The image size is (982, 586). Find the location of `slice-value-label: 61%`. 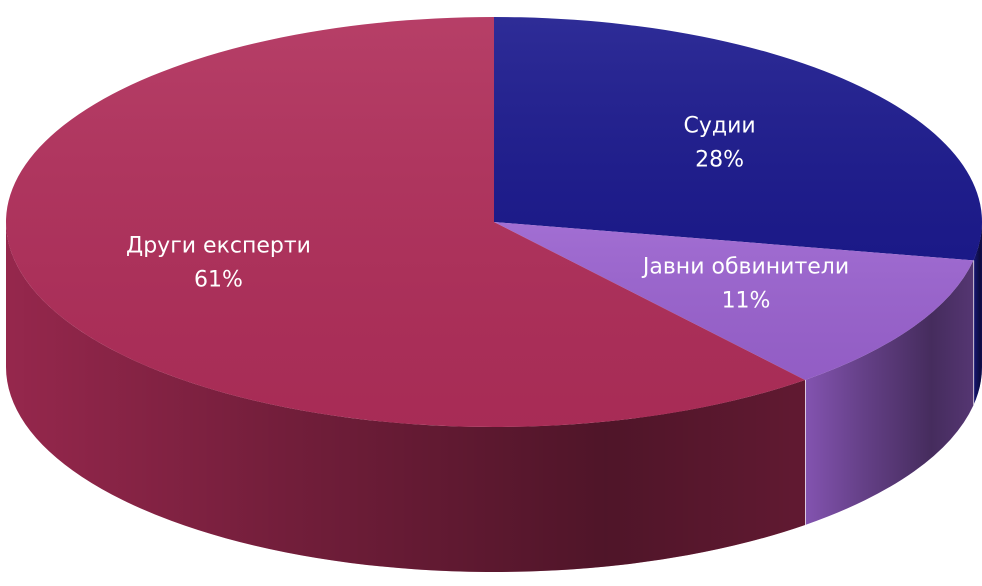

slice-value-label: 61% is located at coordinates (218, 280).